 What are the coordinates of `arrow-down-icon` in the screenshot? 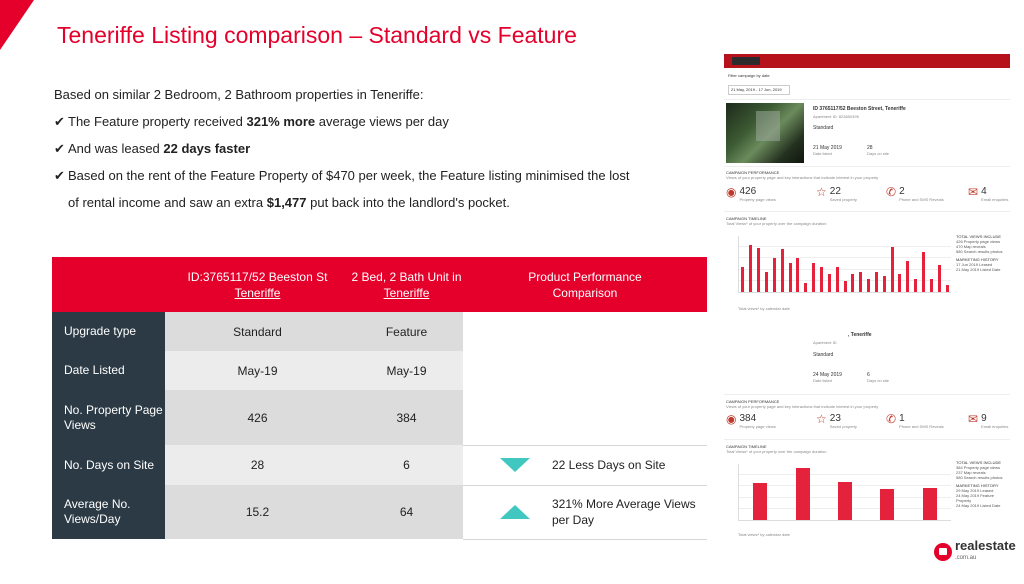 It's located at (515, 465).